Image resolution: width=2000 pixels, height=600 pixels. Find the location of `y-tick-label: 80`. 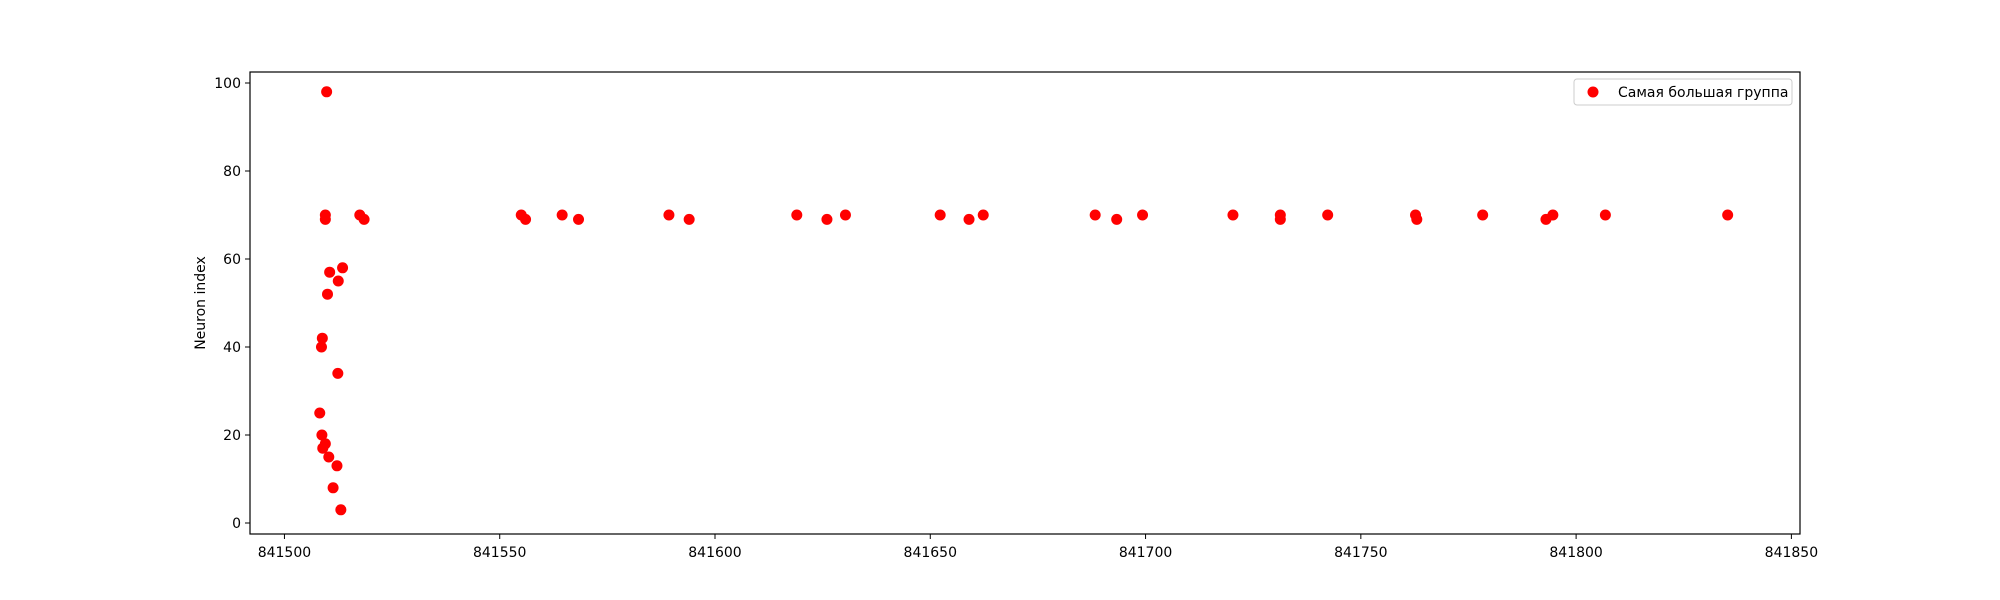

y-tick-label: 80 is located at coordinates (232, 172).